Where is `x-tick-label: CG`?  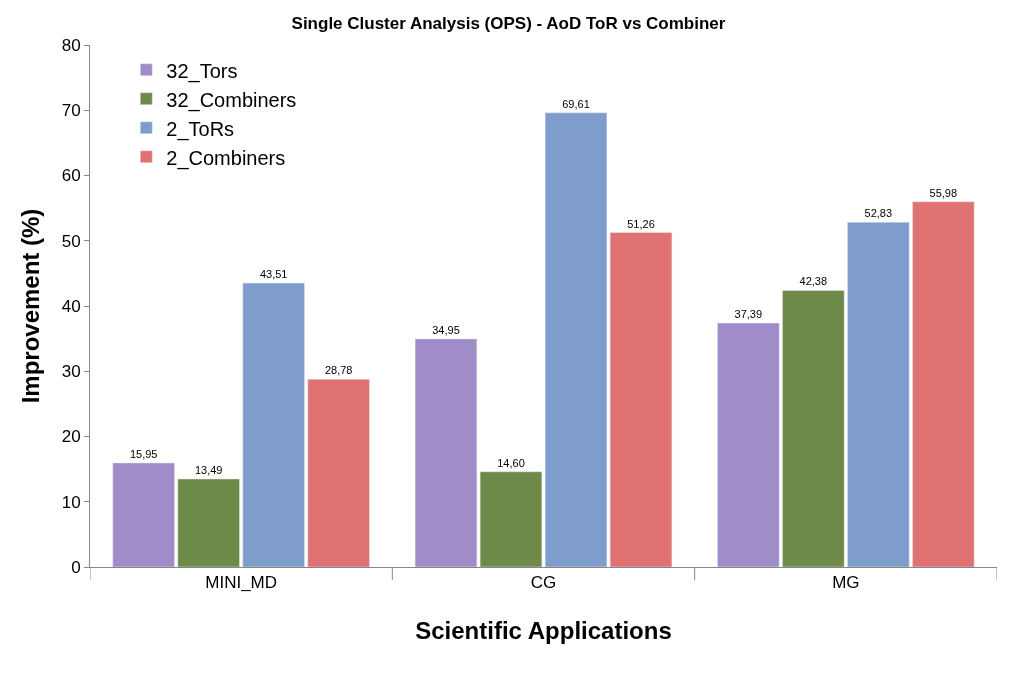
x-tick-label: CG is located at coordinates (543, 583).